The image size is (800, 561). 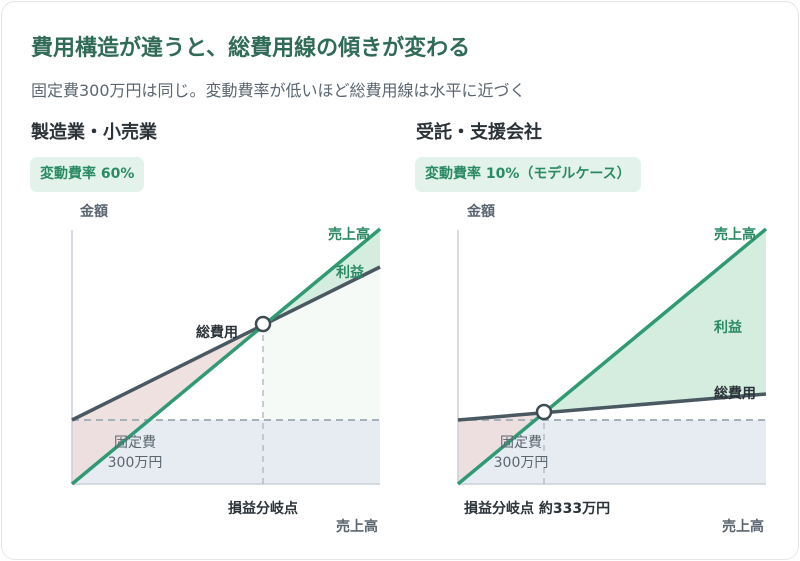 What do you see at coordinates (479, 132) in the screenshot?
I see `right-panel-title: 受託・支援会社` at bounding box center [479, 132].